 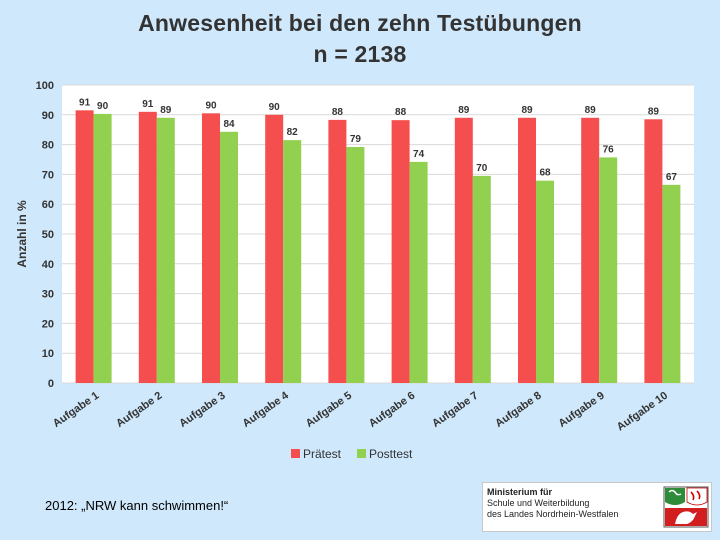 I want to click on y-tick-label: 40, so click(x=48, y=265).